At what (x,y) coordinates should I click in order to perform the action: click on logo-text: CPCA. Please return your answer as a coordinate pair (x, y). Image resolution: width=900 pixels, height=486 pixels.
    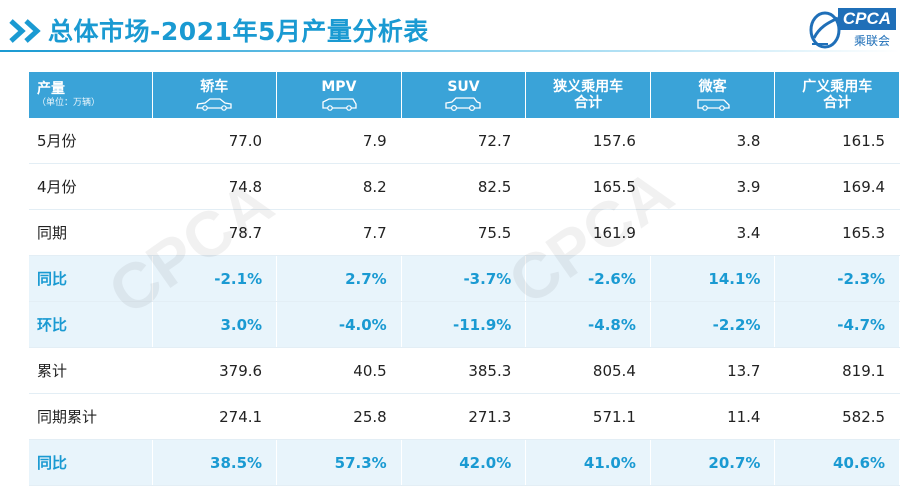
    Looking at the image, I should click on (867, 19).